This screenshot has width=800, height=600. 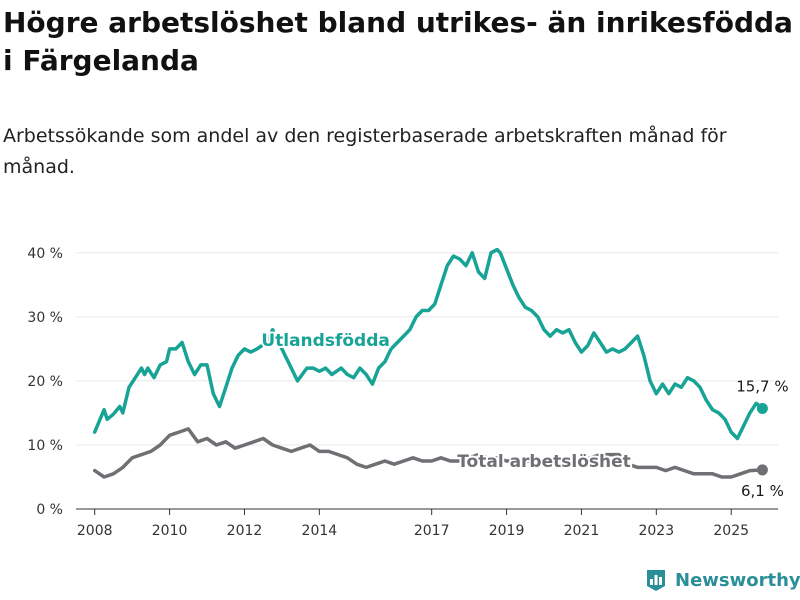 I want to click on series-label-utlandsfodda: Utlandsfödda, so click(x=325, y=341).